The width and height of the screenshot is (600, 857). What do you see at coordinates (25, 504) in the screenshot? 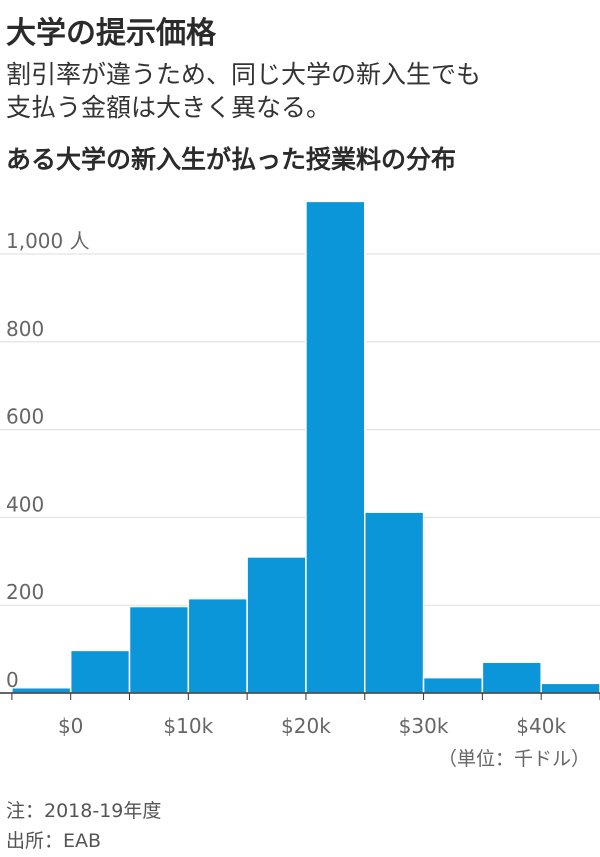
I see `y-tick-label: 400` at bounding box center [25, 504].